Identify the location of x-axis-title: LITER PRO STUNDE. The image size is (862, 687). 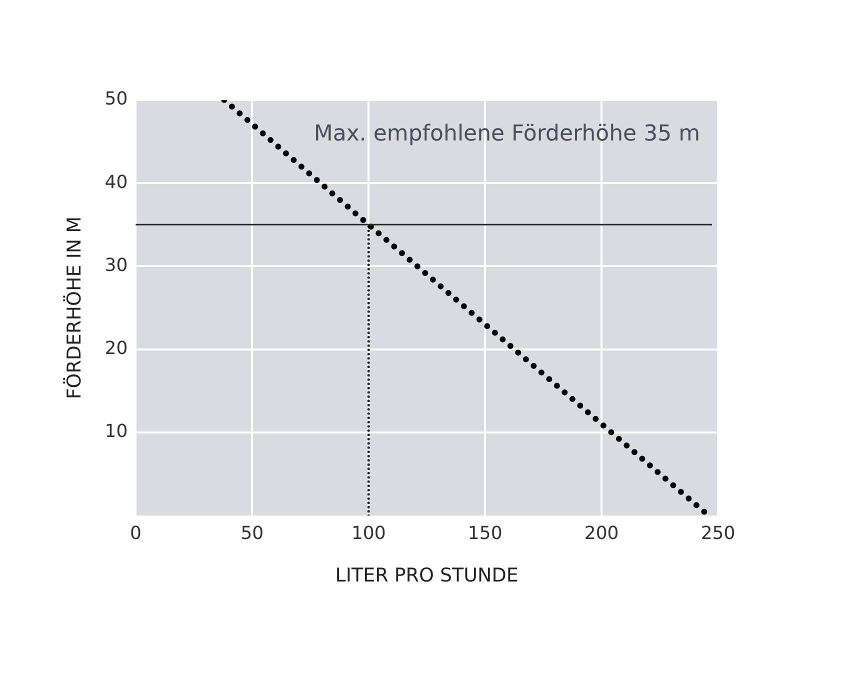
(426, 575).